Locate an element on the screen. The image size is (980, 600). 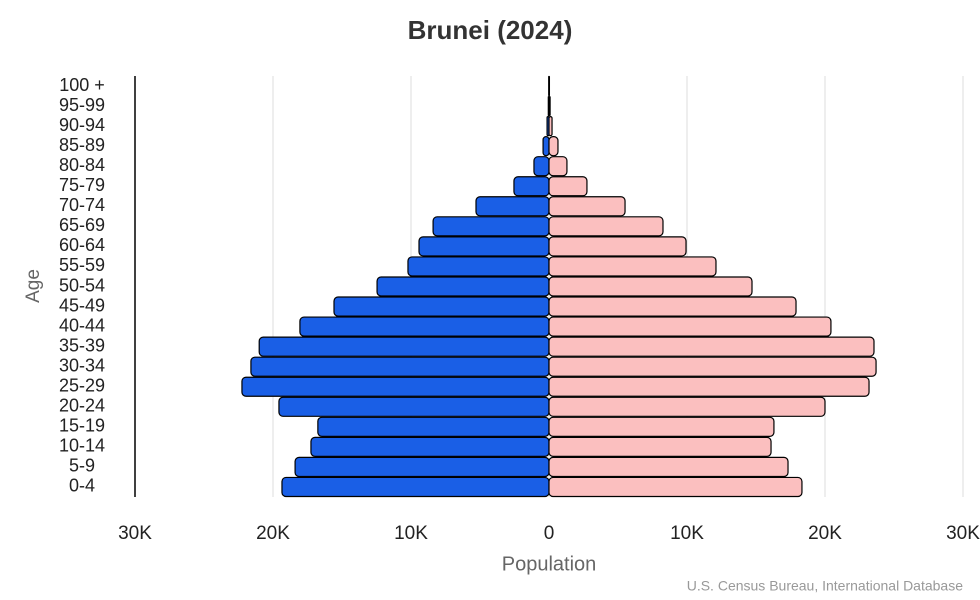
y-tick-label: 45-49 is located at coordinates (82, 305).